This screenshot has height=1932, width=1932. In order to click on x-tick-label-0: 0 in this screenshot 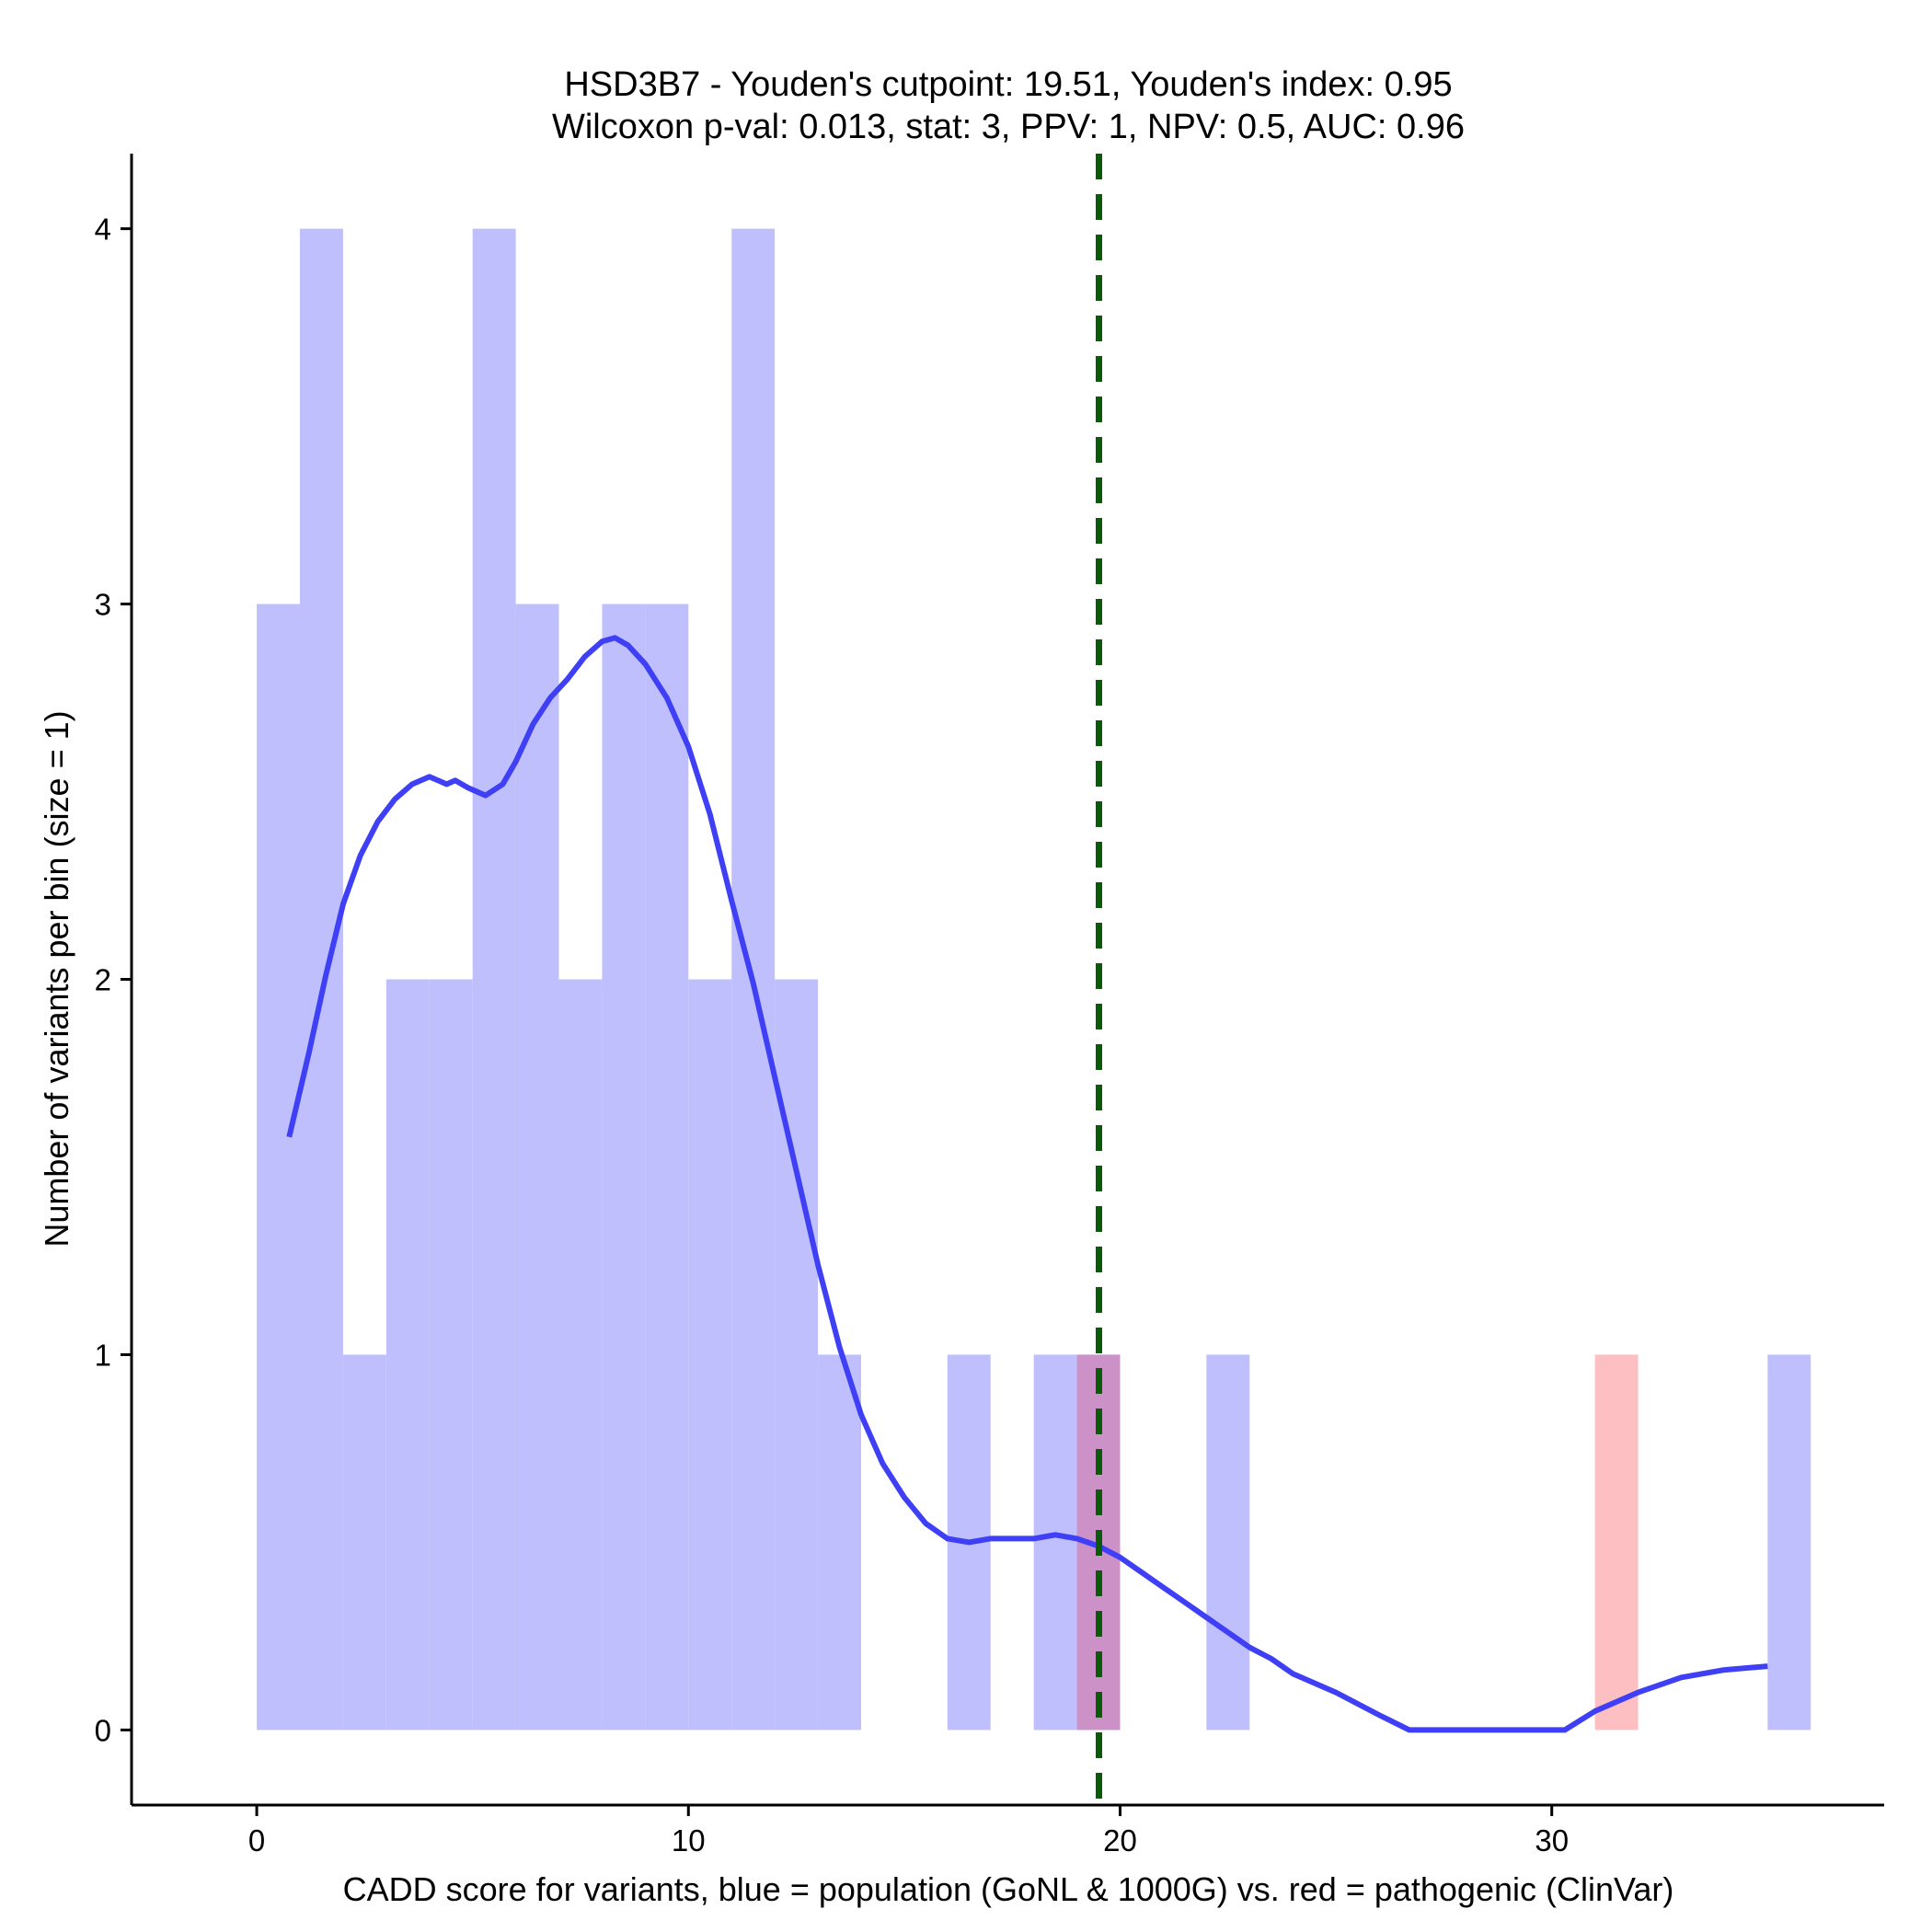, I will do `click(256, 1840)`.